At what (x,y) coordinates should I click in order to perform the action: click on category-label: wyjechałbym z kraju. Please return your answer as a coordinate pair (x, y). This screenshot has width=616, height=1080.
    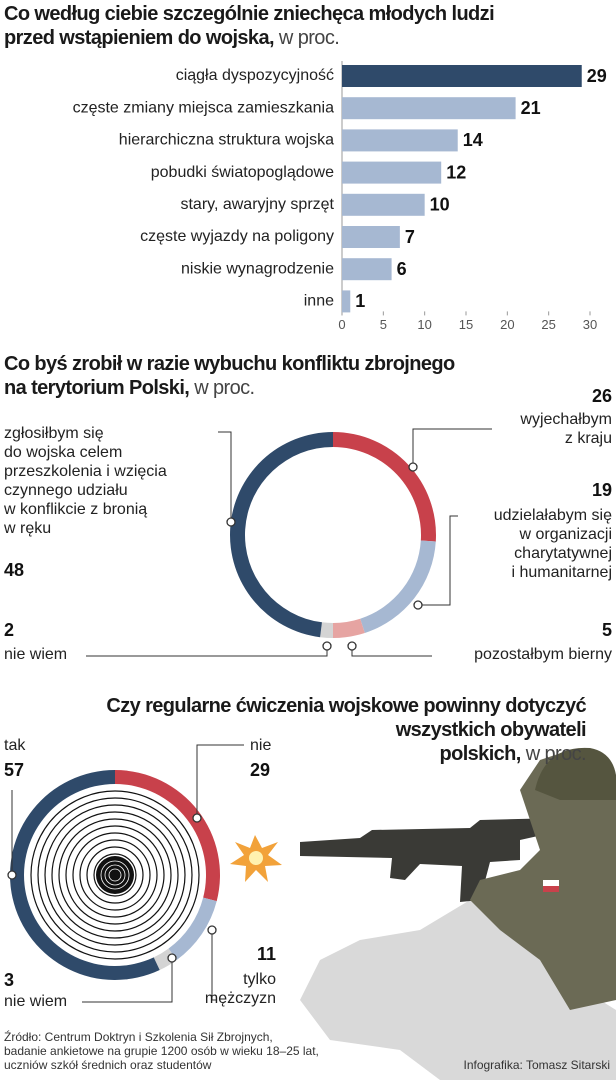
    Looking at the image, I should click on (566, 429).